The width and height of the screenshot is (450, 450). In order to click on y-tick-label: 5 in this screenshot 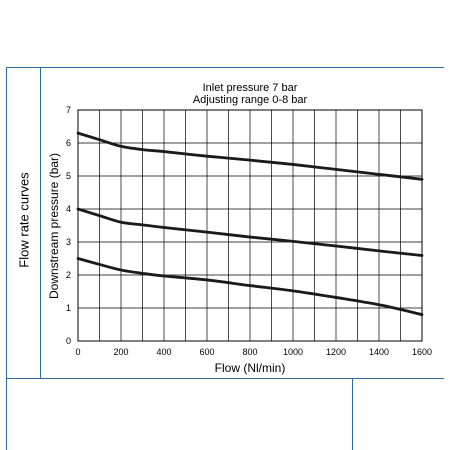, I will do `click(68, 176)`.